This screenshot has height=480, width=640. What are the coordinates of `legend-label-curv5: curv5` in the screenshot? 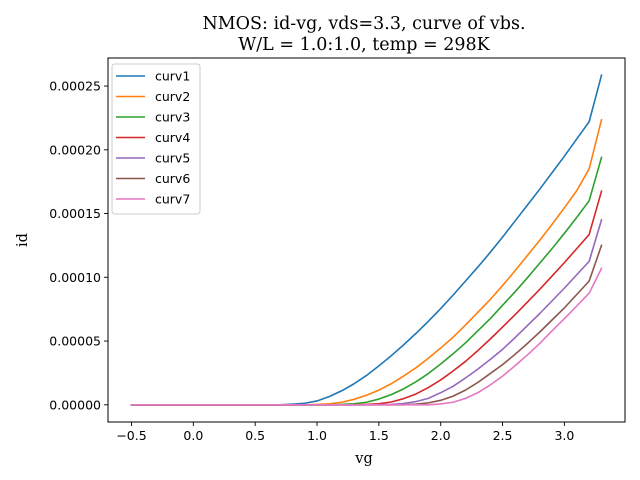 It's located at (172, 158).